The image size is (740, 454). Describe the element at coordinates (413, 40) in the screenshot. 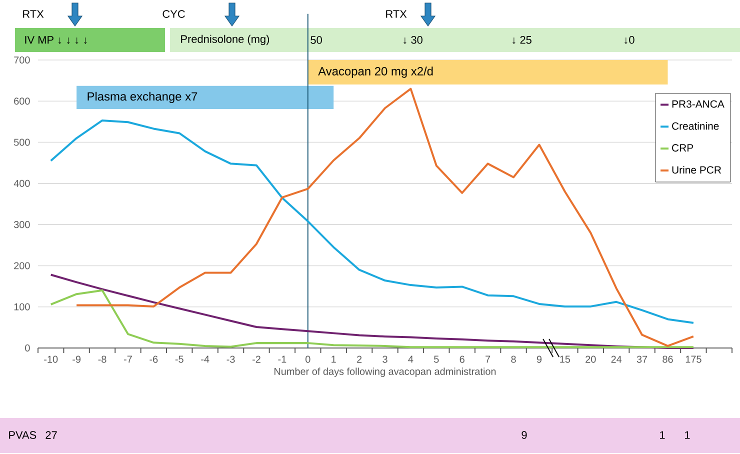

I see `text: ↓ 30` at that location.